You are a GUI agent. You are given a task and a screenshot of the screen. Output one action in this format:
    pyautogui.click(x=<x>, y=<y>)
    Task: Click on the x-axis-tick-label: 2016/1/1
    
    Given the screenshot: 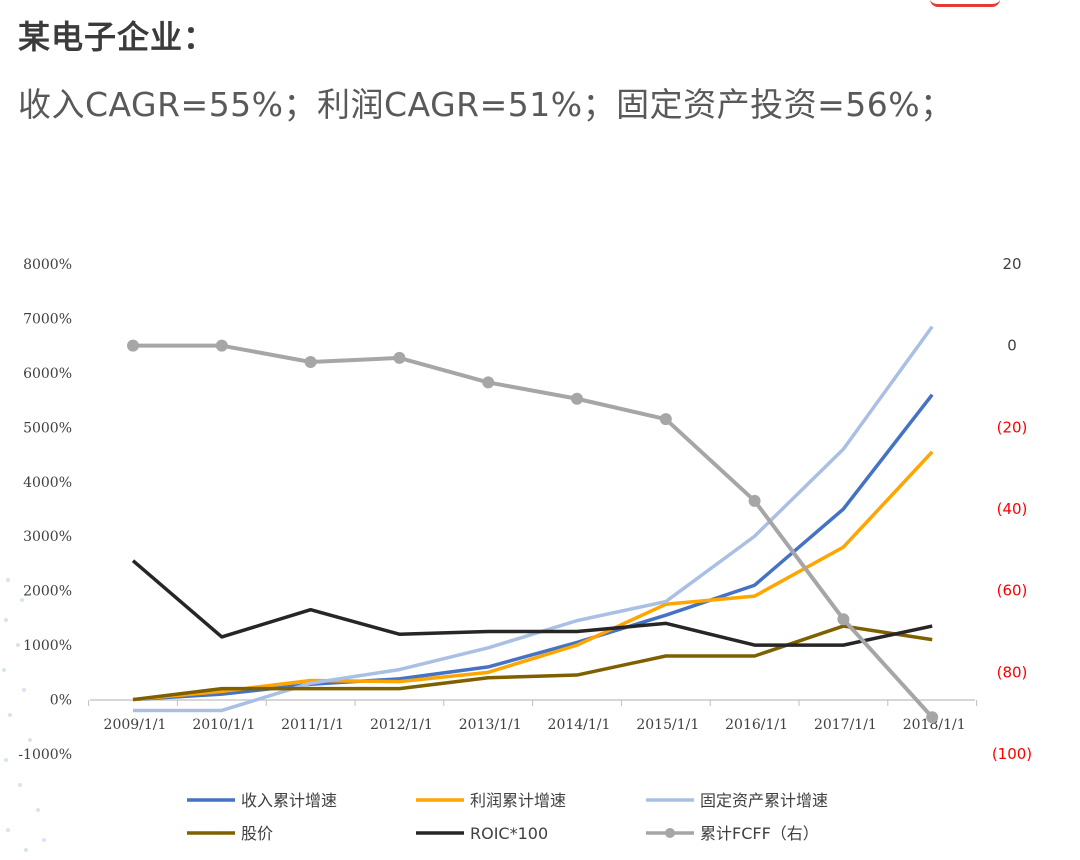 What is the action you would take?
    pyautogui.click(x=756, y=725)
    